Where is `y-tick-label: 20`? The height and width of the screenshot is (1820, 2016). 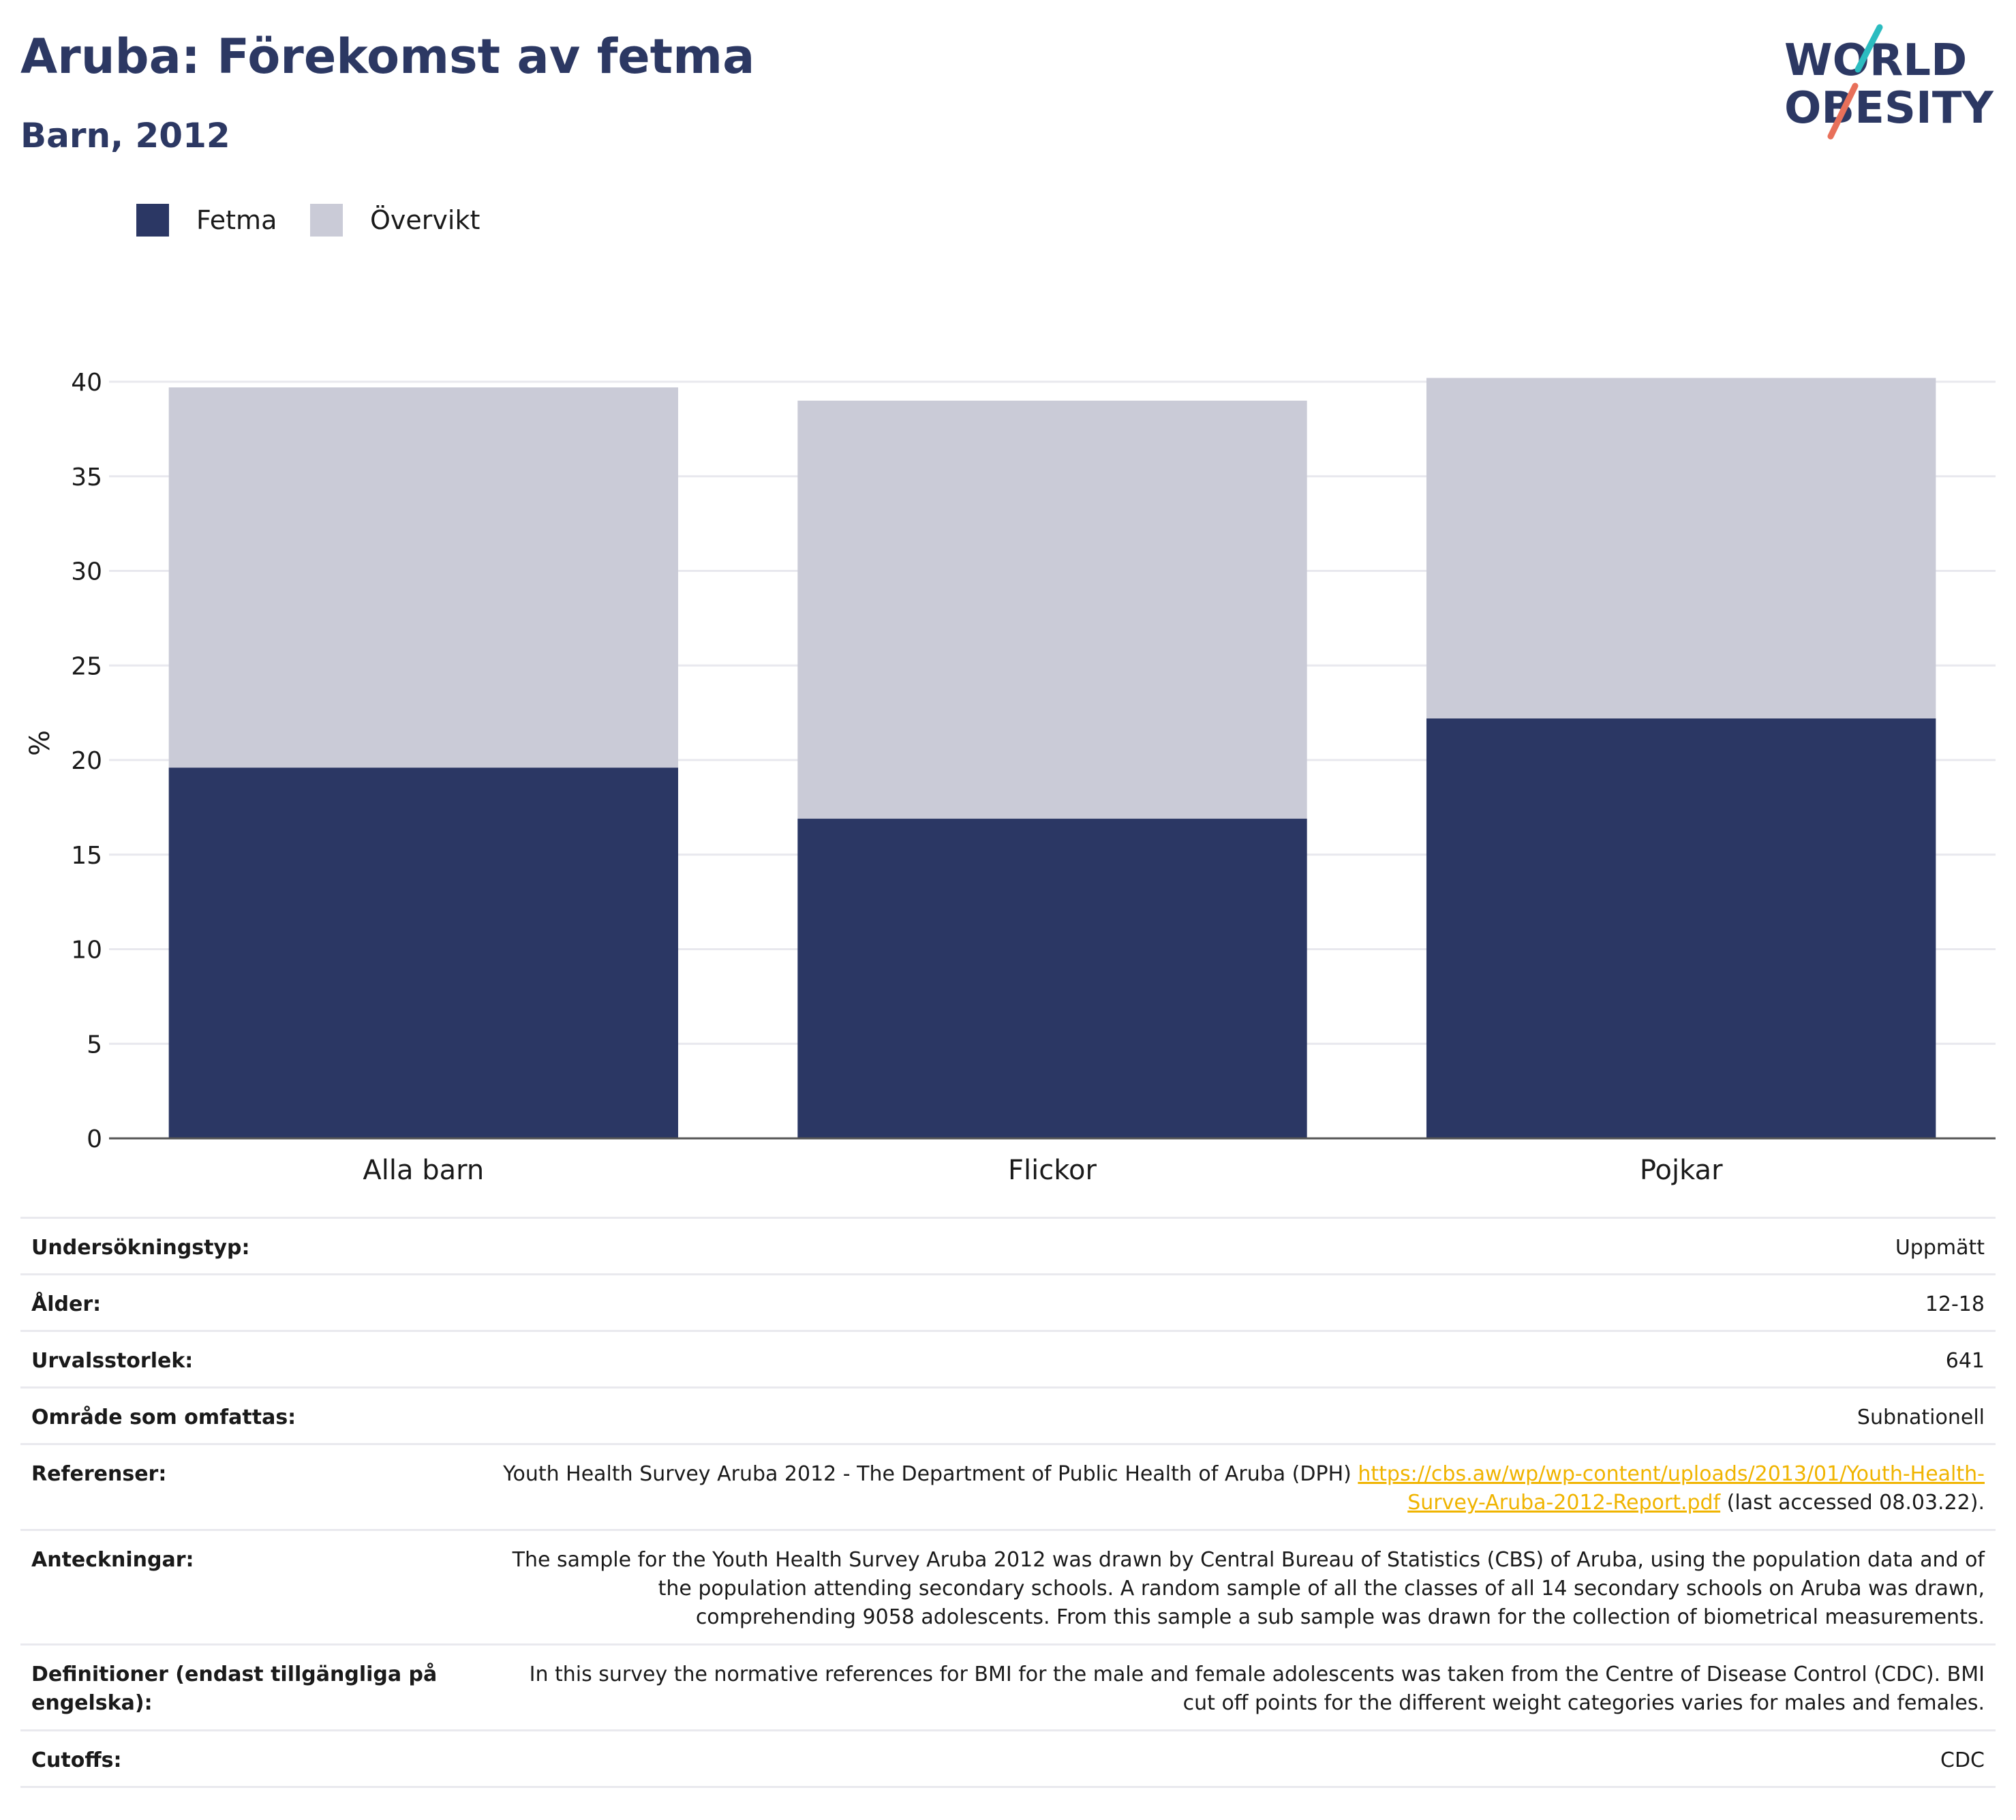
y-tick-label: 20 is located at coordinates (86, 761).